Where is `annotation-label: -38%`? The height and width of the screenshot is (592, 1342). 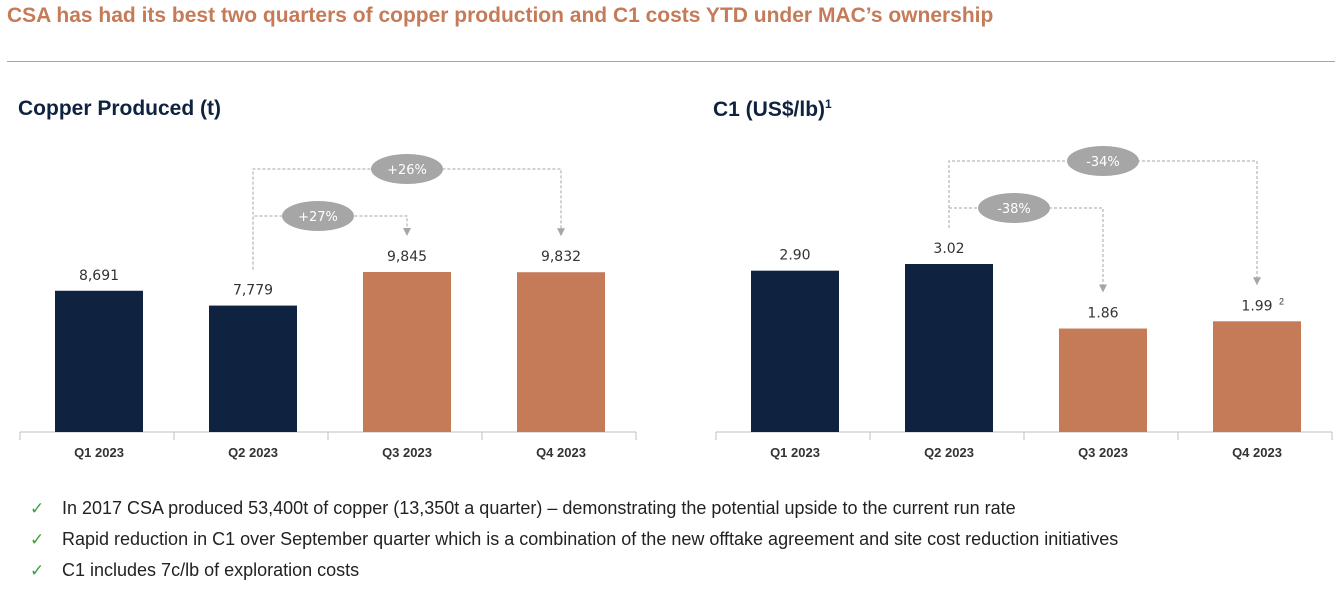 annotation-label: -38% is located at coordinates (1014, 209).